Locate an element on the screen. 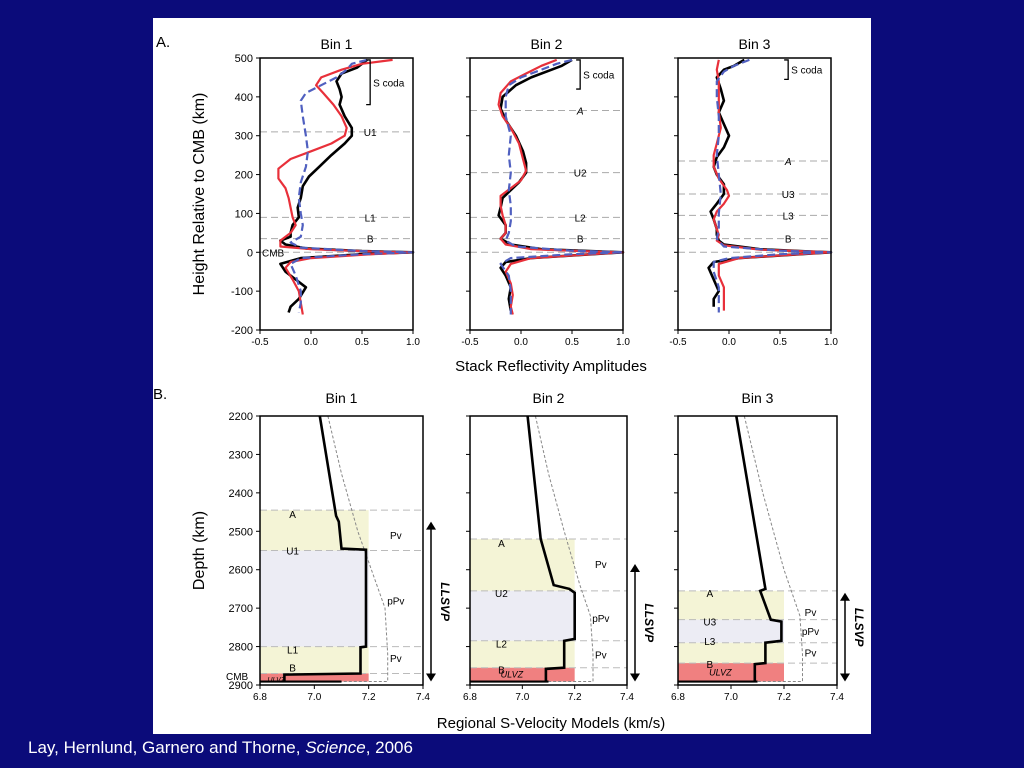 This screenshot has height=768, width=1024. xtick-label-a2-1: 0.0 is located at coordinates (521, 342).